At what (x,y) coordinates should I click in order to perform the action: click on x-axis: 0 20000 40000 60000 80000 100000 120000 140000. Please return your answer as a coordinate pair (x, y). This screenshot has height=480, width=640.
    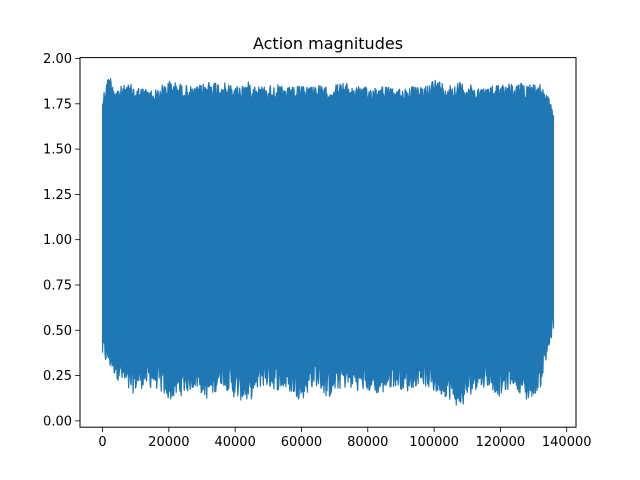
    Looking at the image, I should click on (345, 438).